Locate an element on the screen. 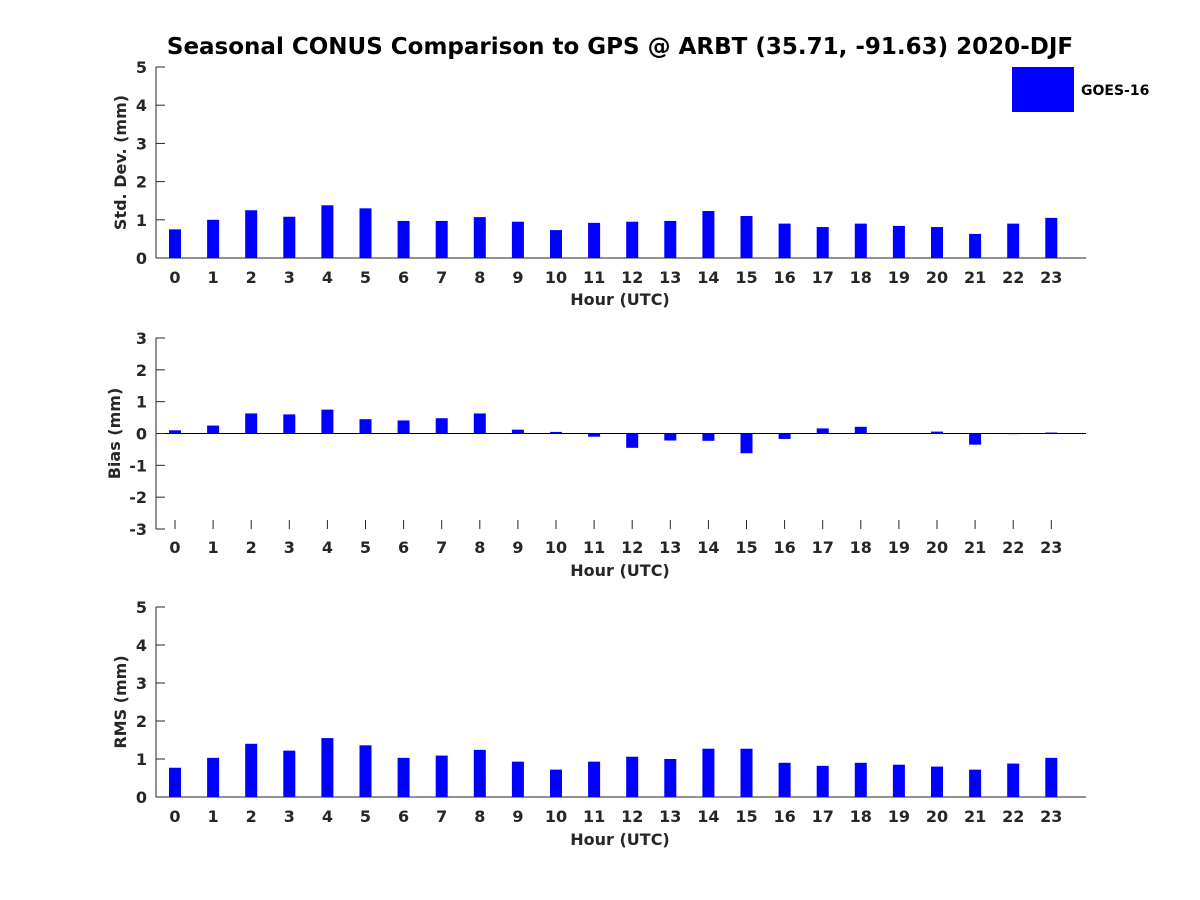 This screenshot has height=900, width=1200. x-tick-label: 15 is located at coordinates (746, 816).